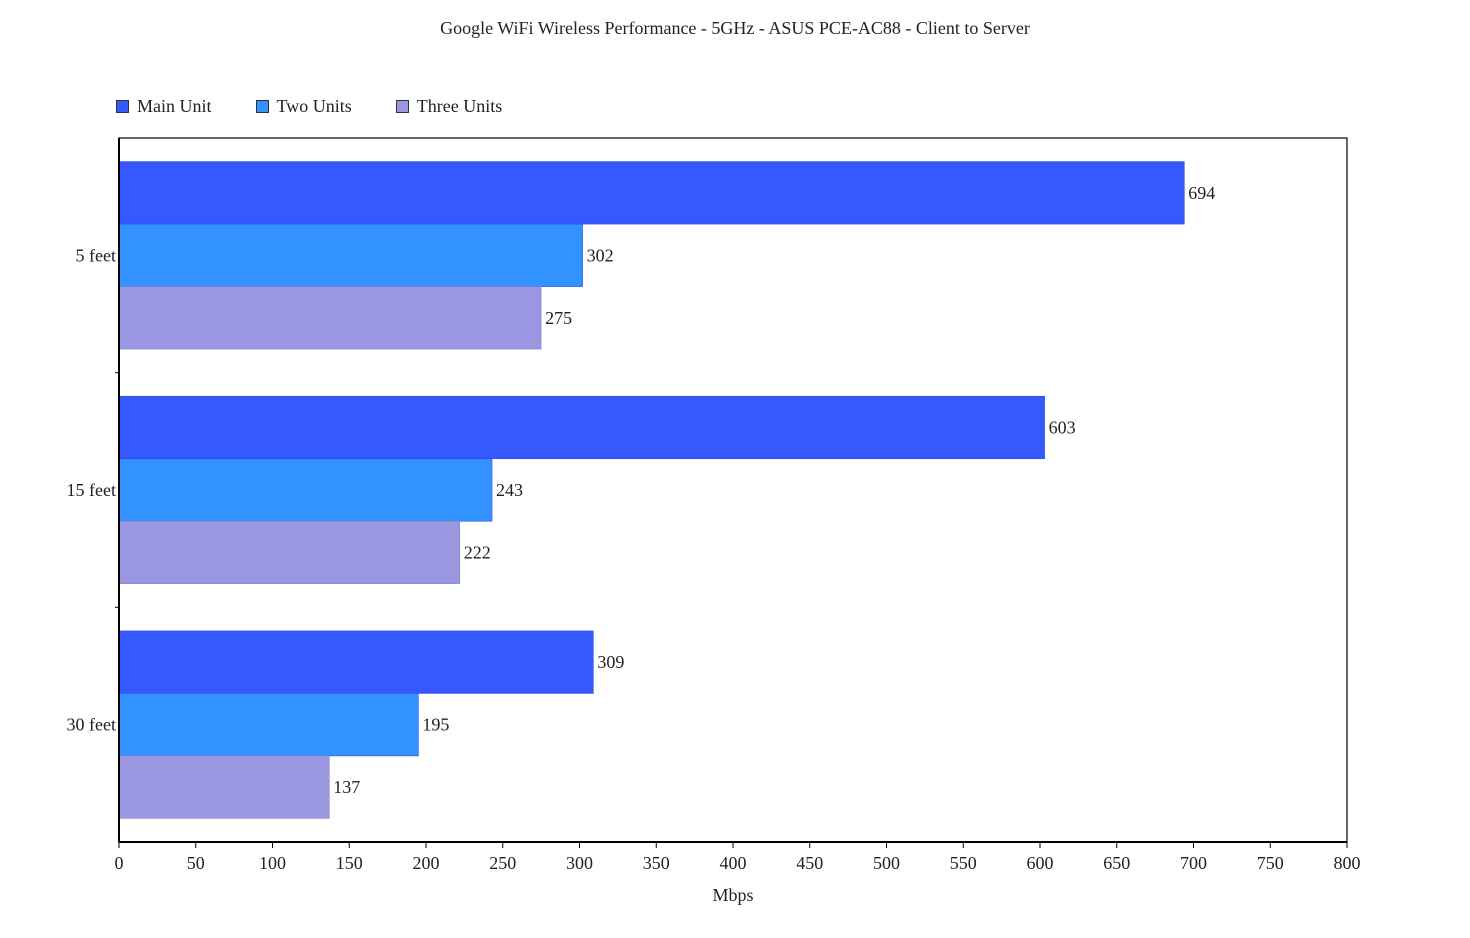  I want to click on y-tick-label: 15 feet, so click(91, 490).